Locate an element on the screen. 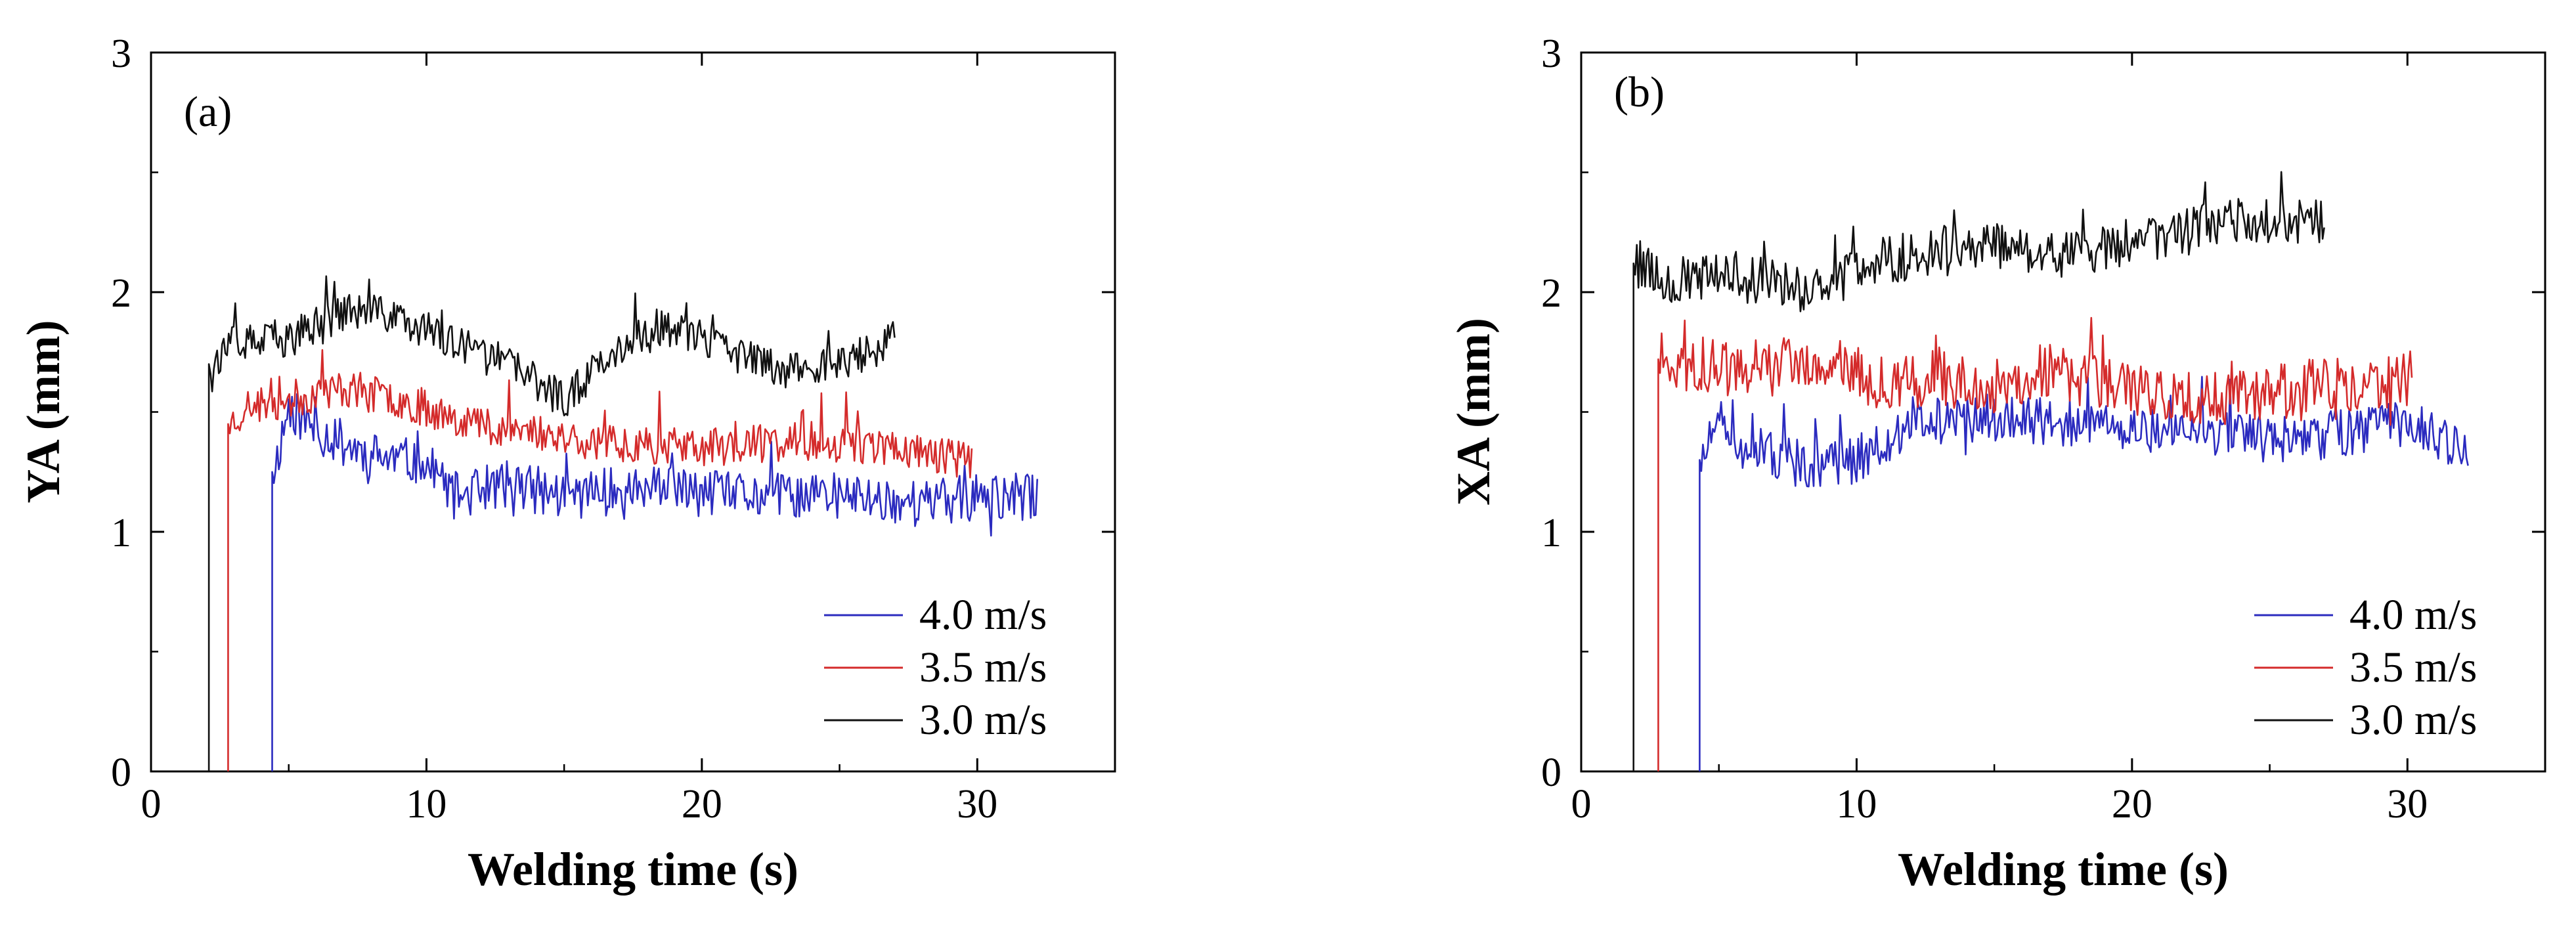  panel-b-y-tick-label: 0 is located at coordinates (1551, 773).